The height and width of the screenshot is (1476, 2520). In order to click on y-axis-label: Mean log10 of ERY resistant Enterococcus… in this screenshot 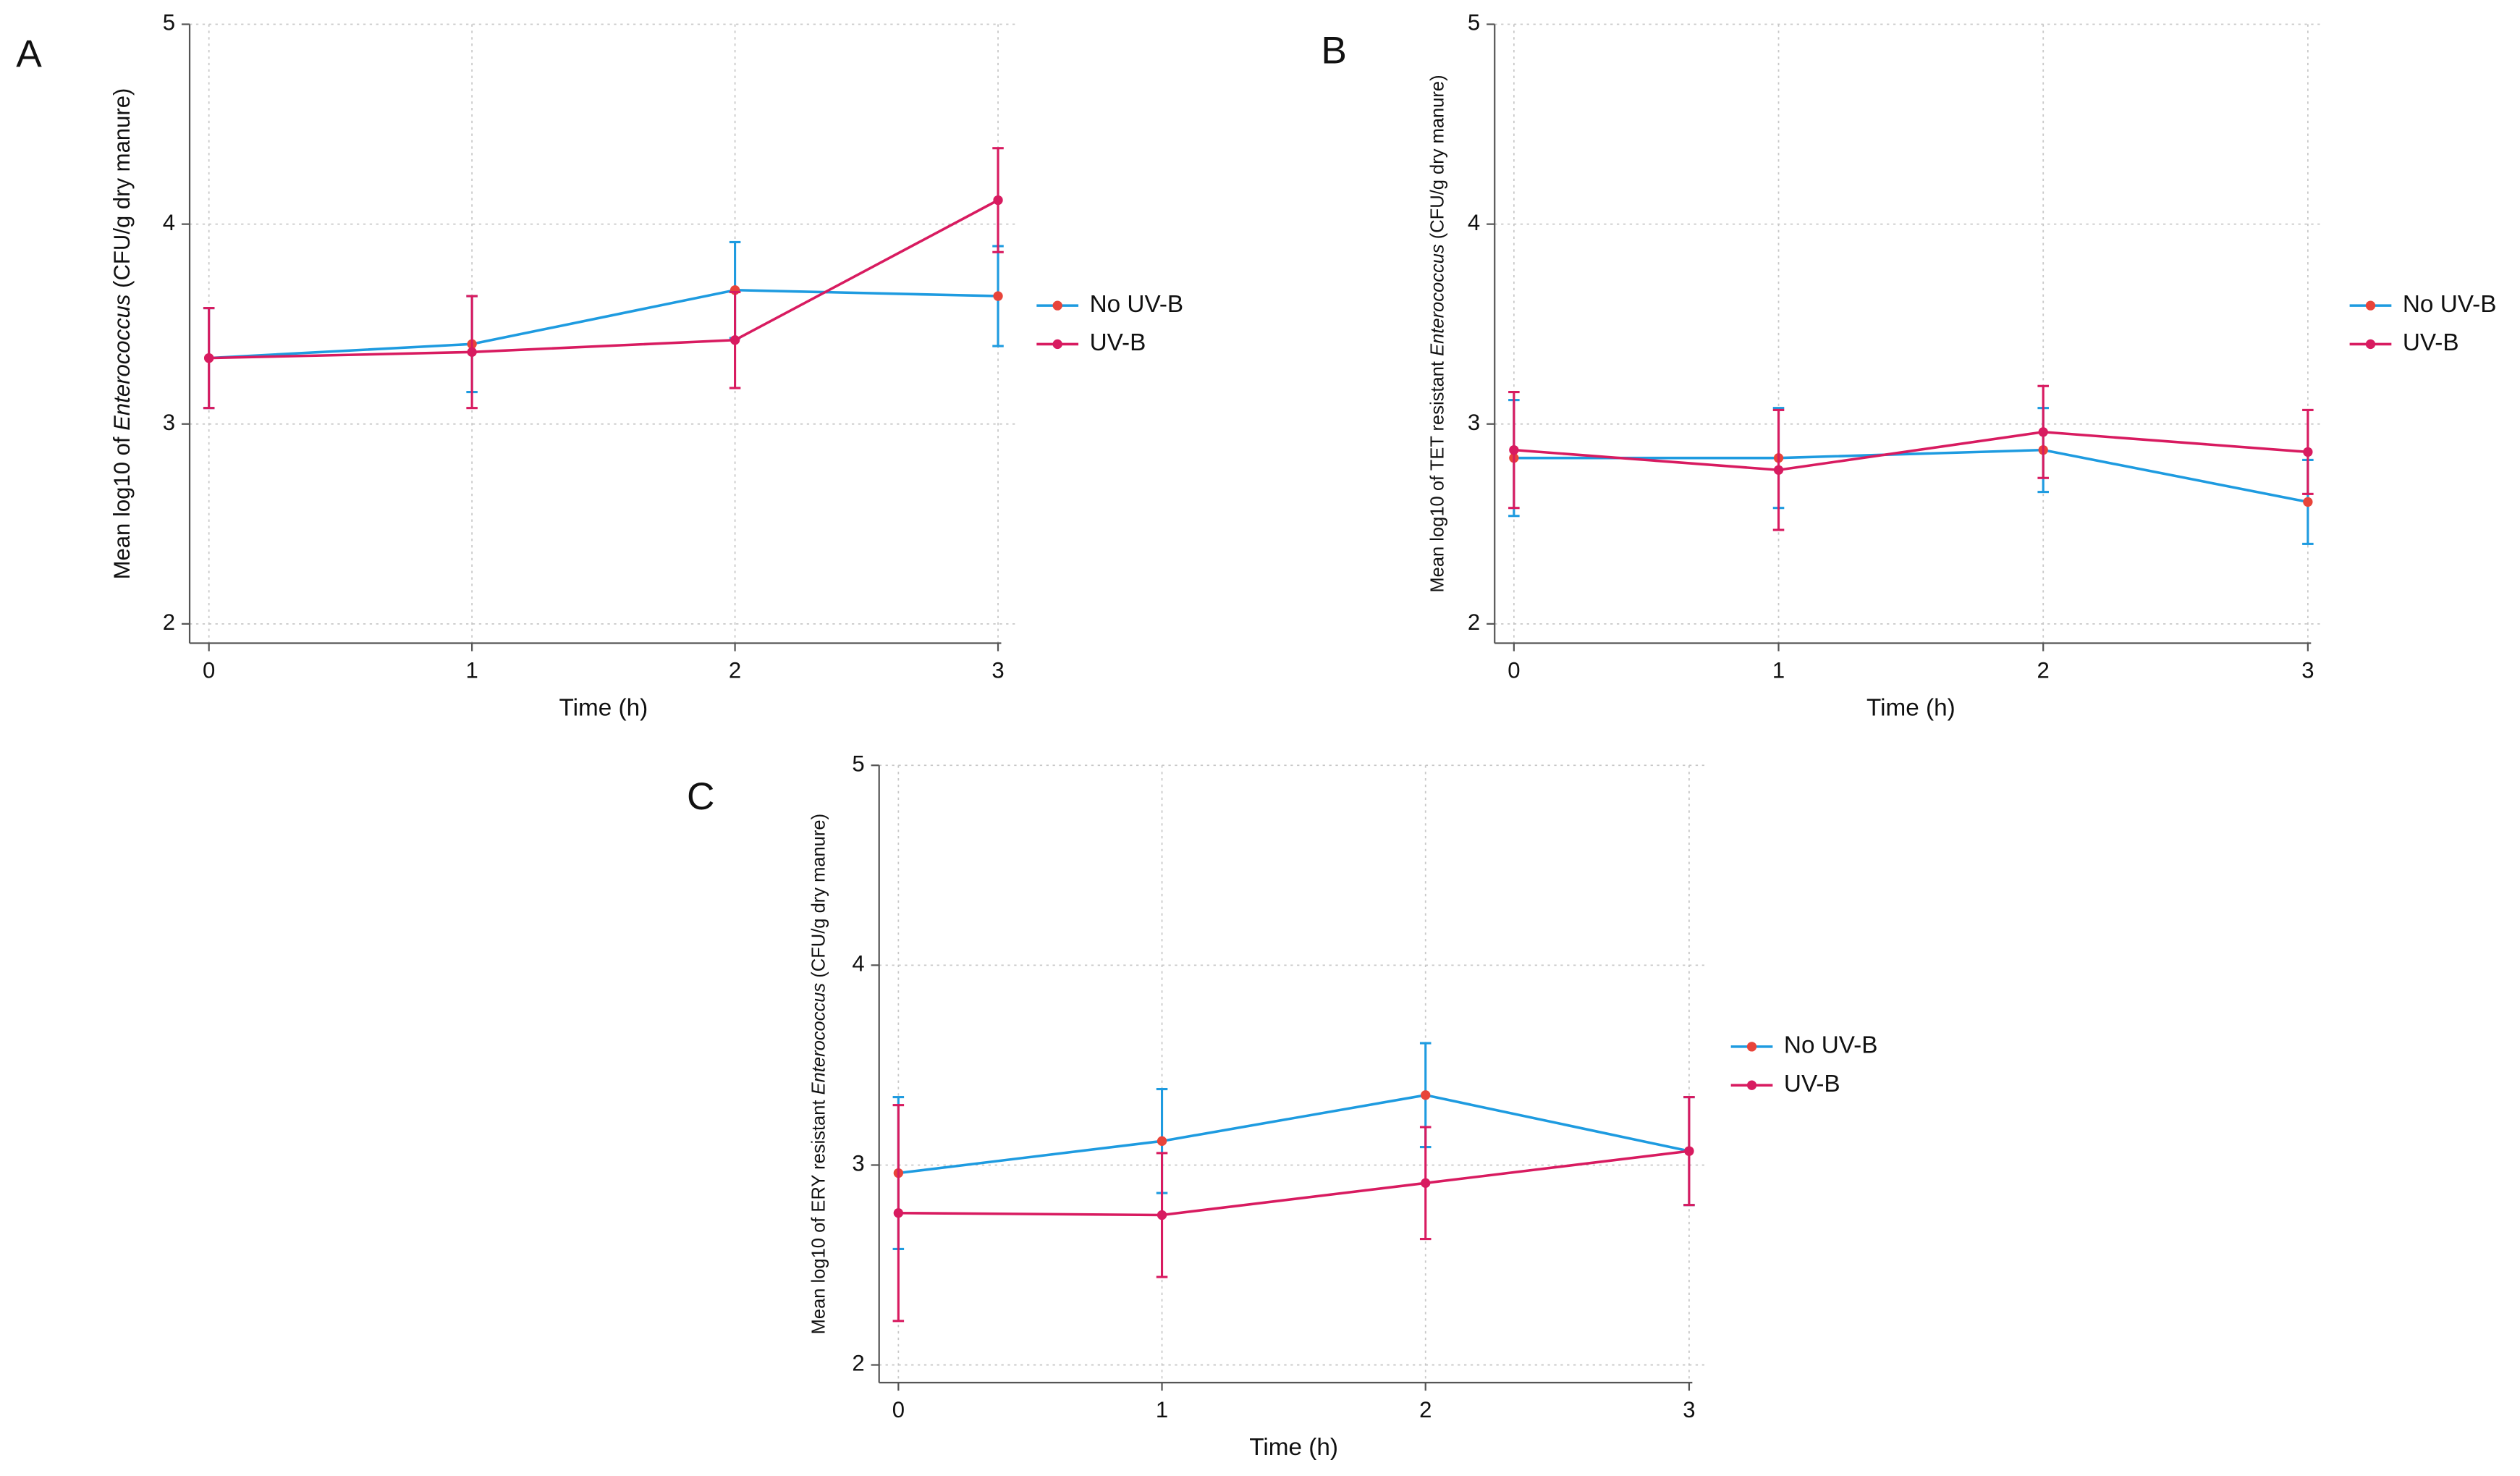, I will do `click(818, 1074)`.